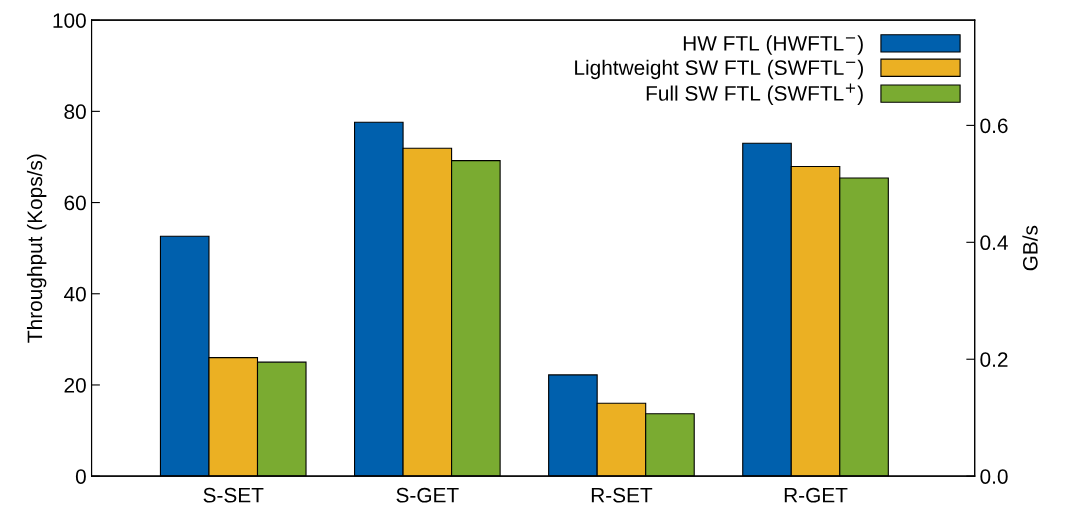 This screenshot has width=1077, height=517. Describe the element at coordinates (75, 112) in the screenshot. I see `y-tick-label: 80` at that location.